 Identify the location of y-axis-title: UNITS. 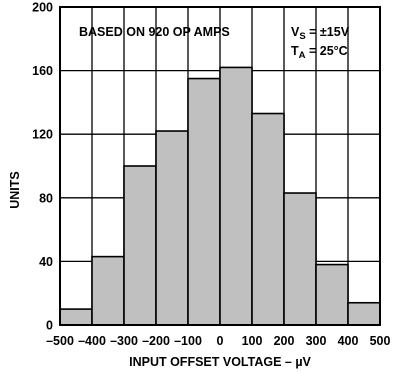
(15, 190).